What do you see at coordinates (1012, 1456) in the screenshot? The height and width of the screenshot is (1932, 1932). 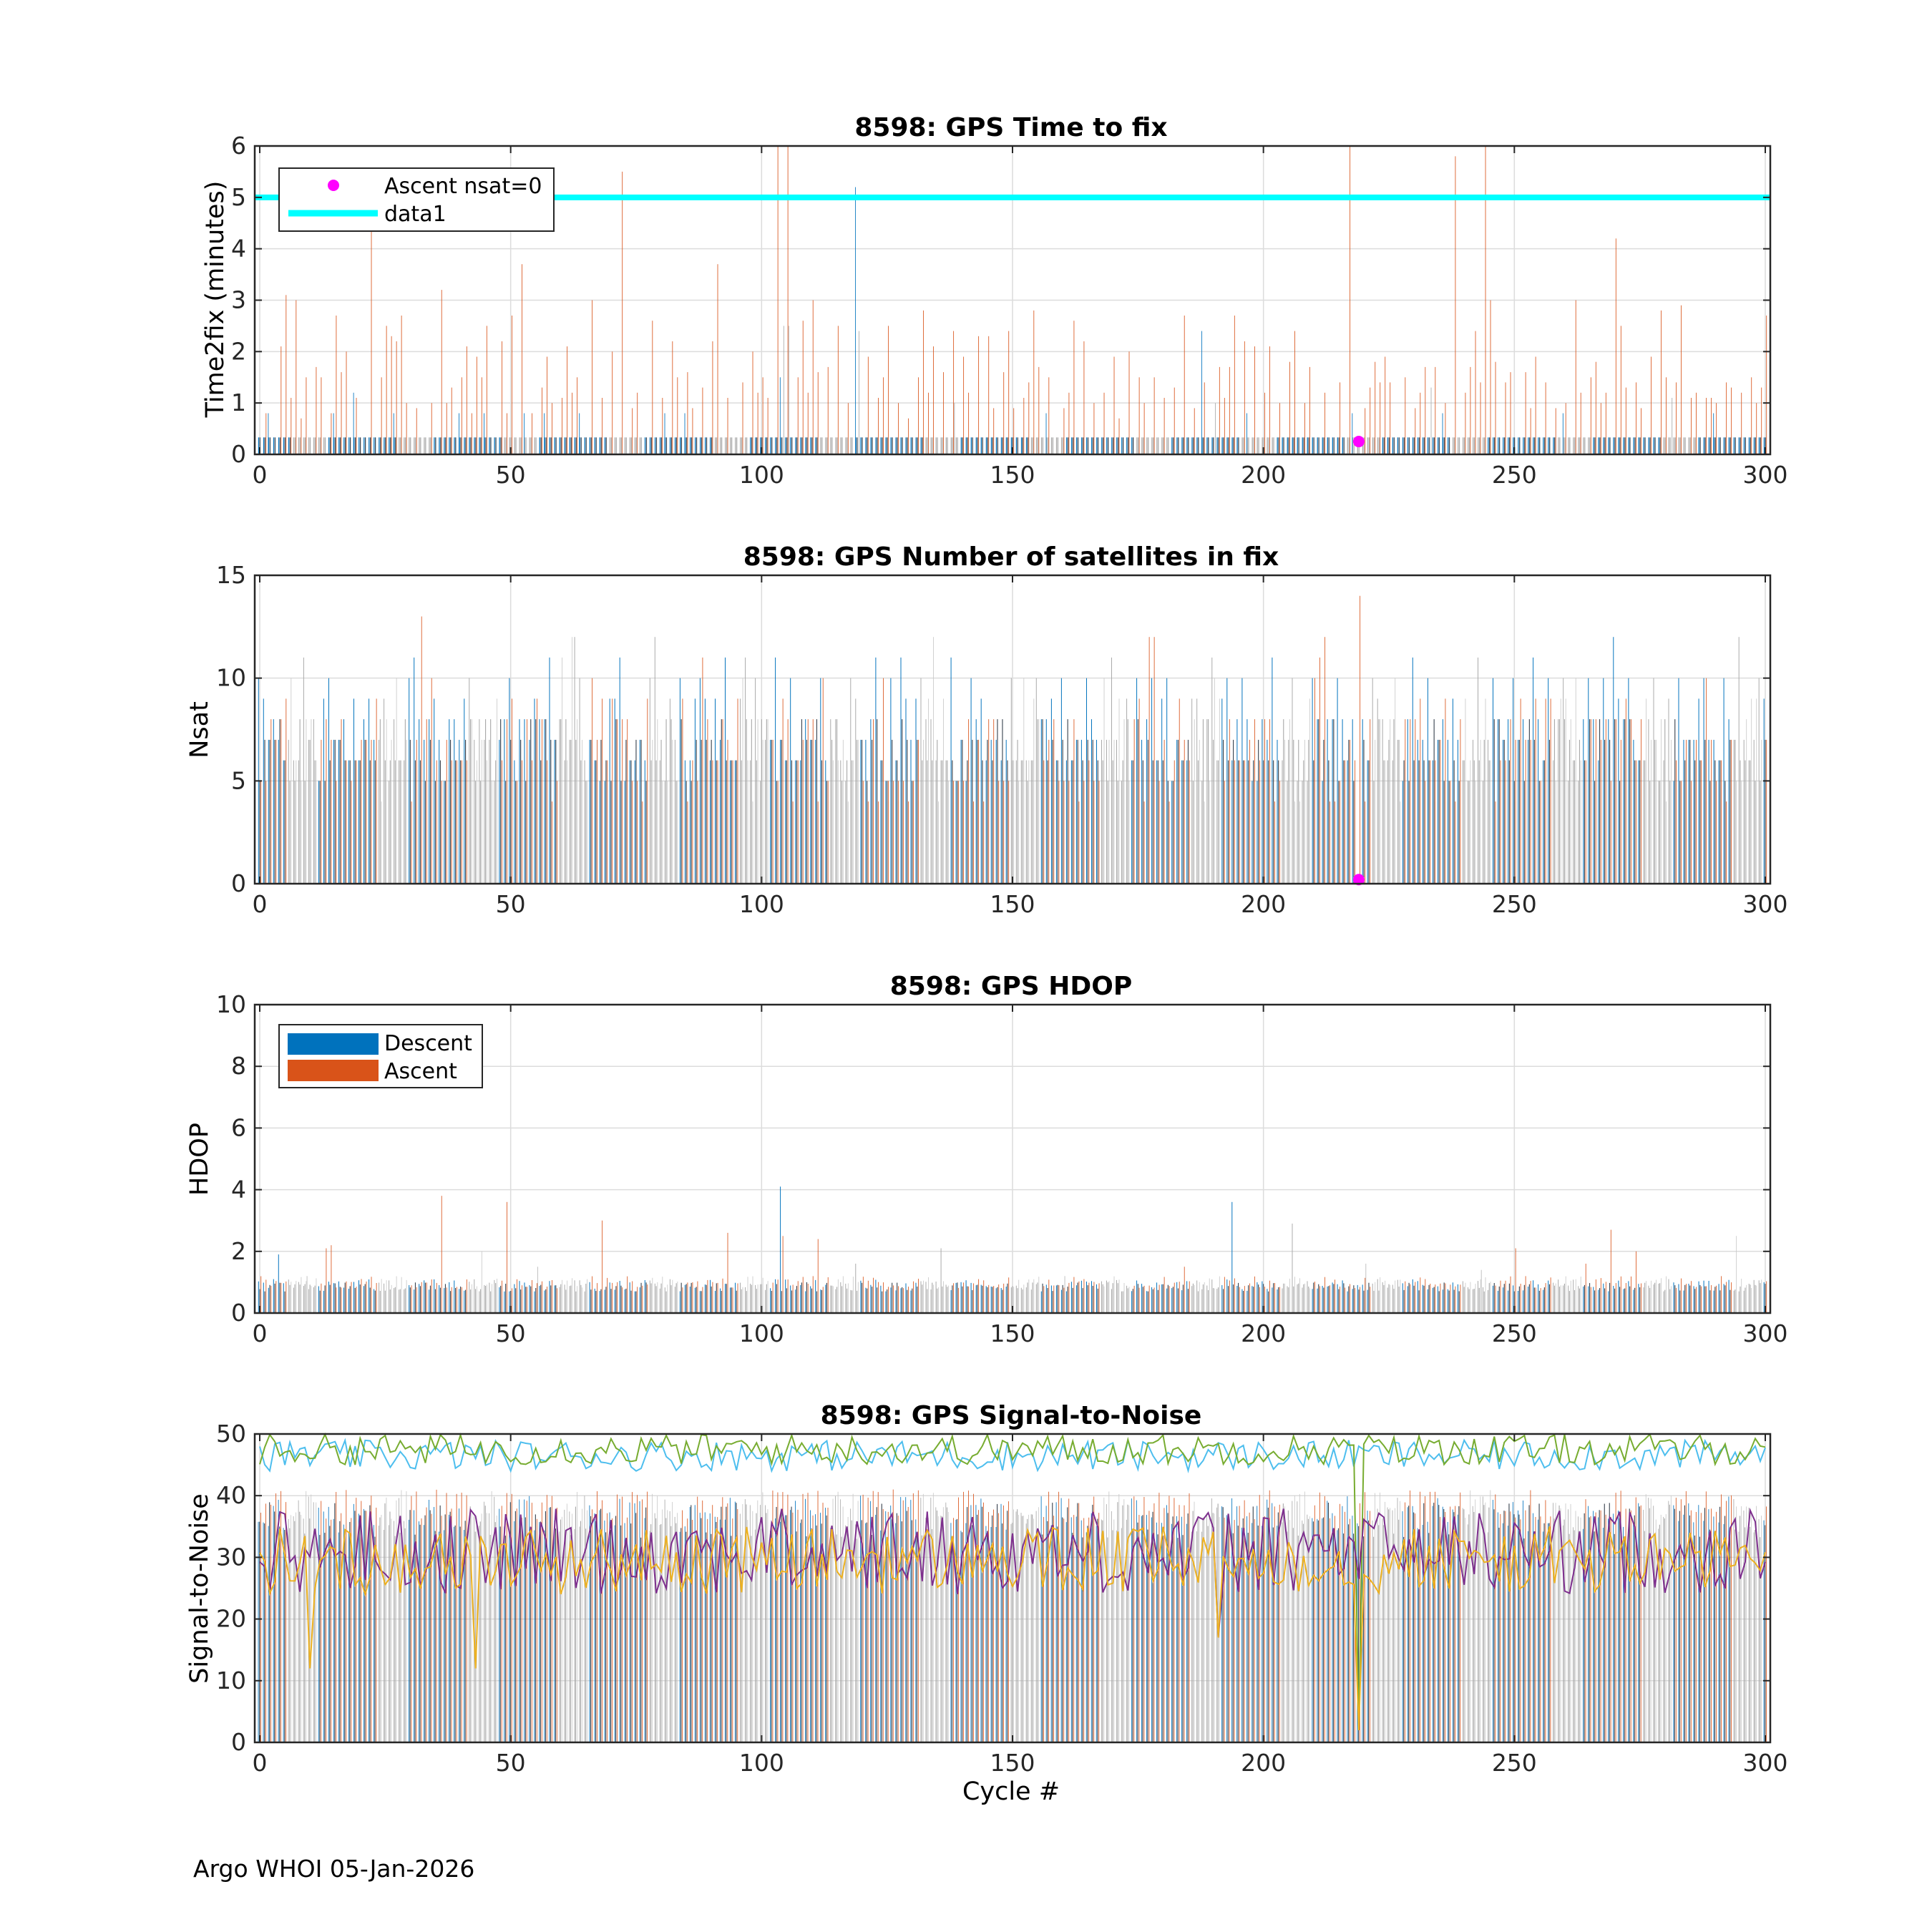 I see `snr-line-sat1` at bounding box center [1012, 1456].